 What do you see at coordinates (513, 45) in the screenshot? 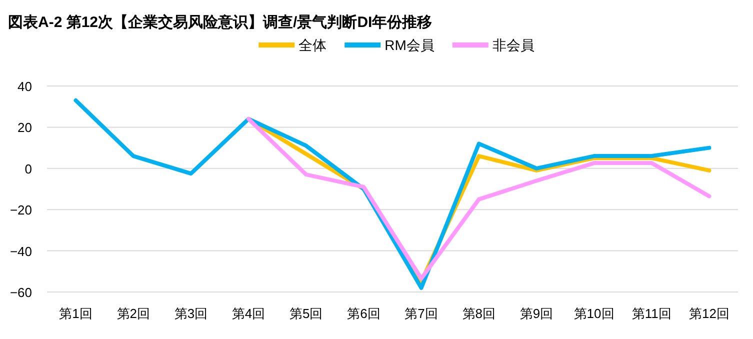
I see `legend-label: 非会員` at bounding box center [513, 45].